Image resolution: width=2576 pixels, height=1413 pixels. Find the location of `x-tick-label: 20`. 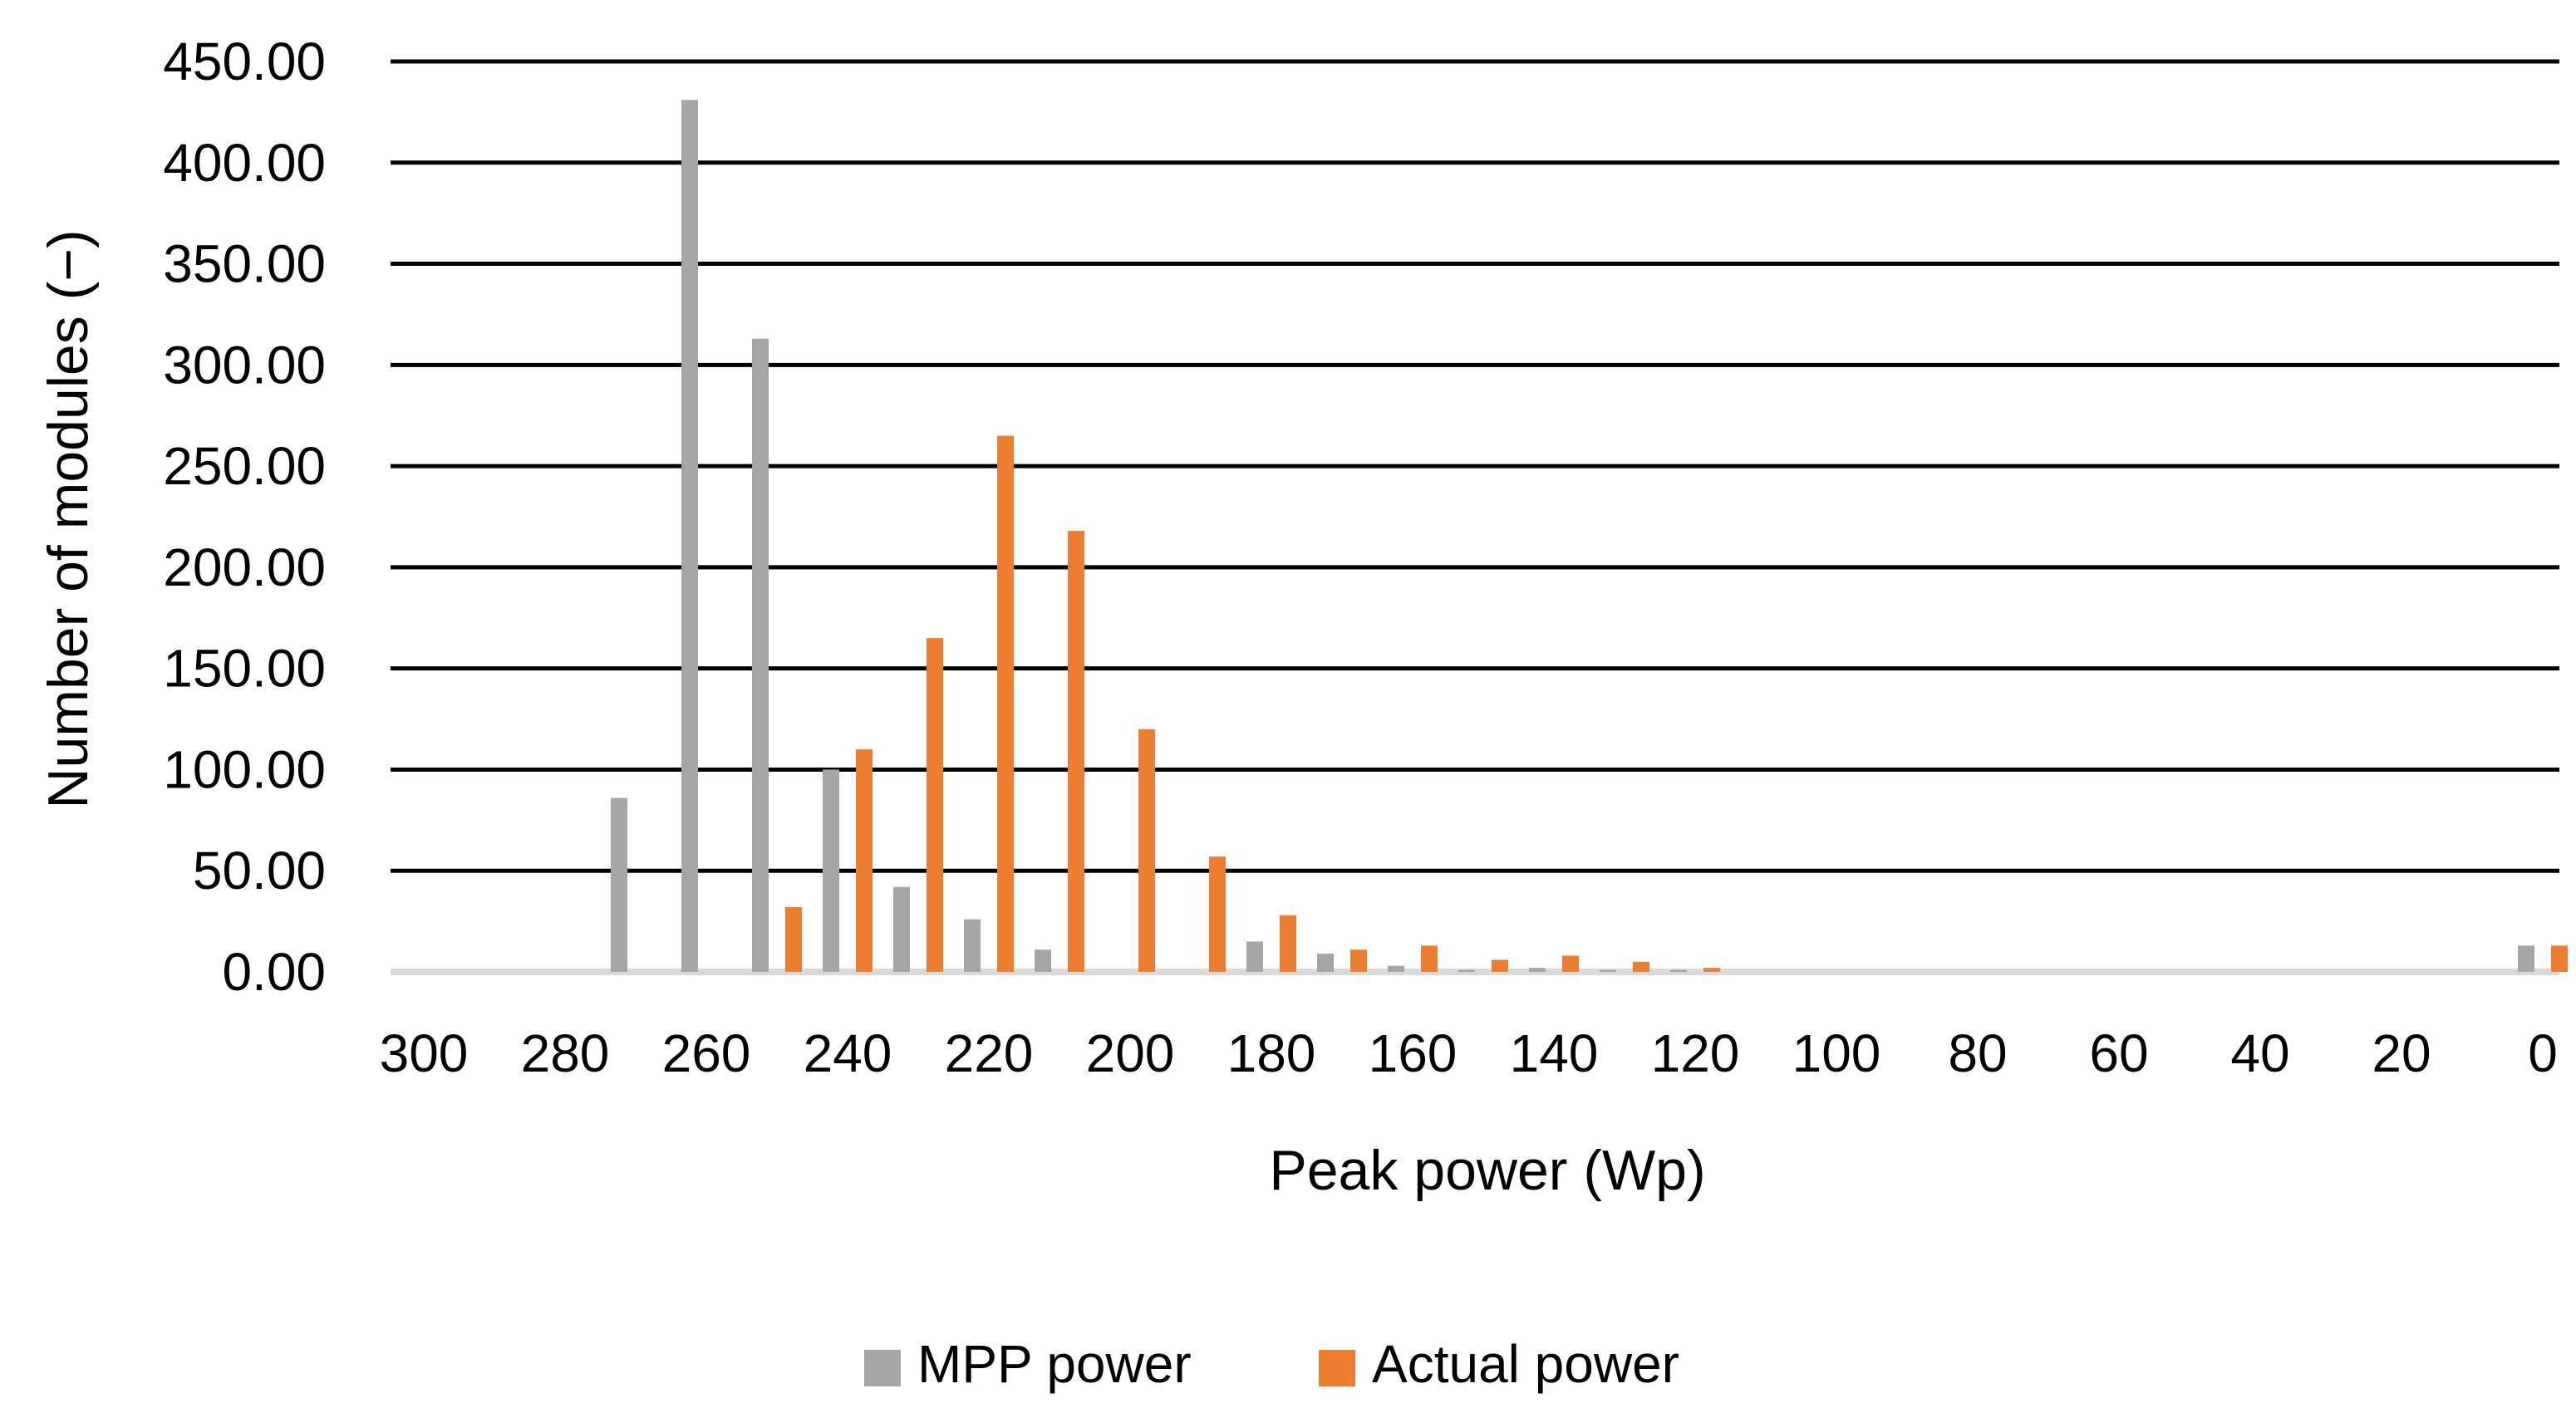

x-tick-label: 20 is located at coordinates (2401, 1053).